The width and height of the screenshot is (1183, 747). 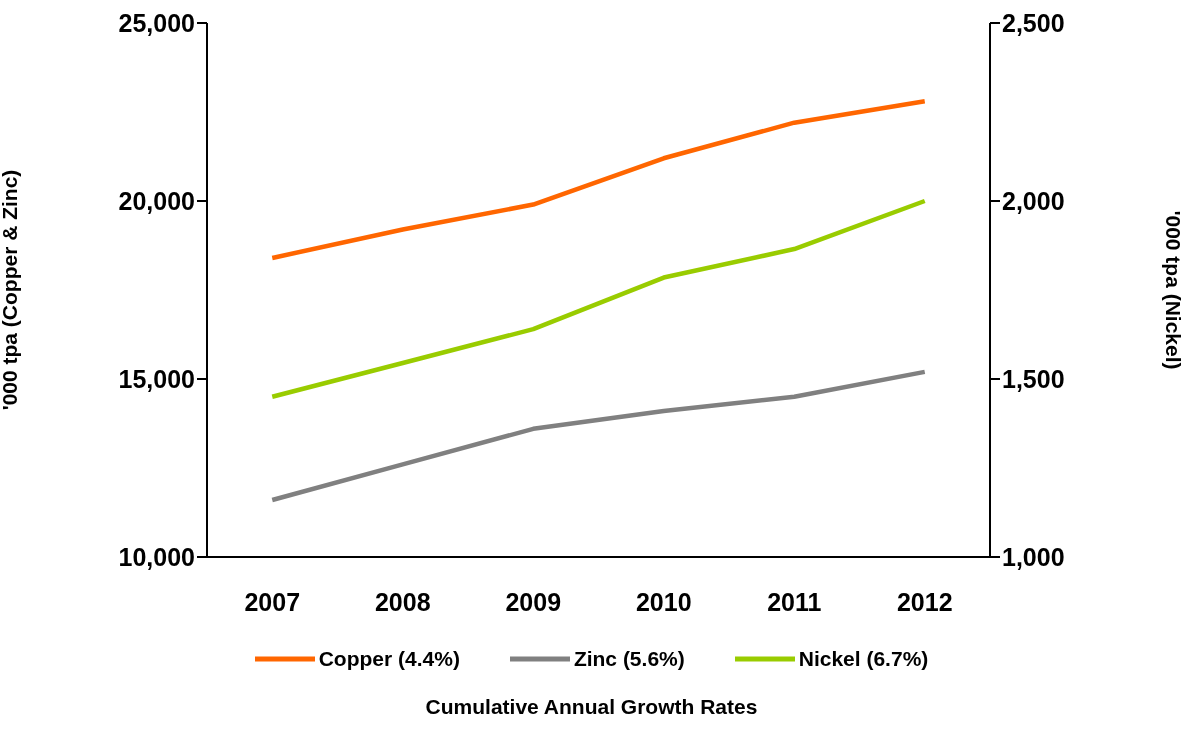 What do you see at coordinates (11, 290) in the screenshot?
I see `y-axis-title: '000 tpa (Copper & Zinc)` at bounding box center [11, 290].